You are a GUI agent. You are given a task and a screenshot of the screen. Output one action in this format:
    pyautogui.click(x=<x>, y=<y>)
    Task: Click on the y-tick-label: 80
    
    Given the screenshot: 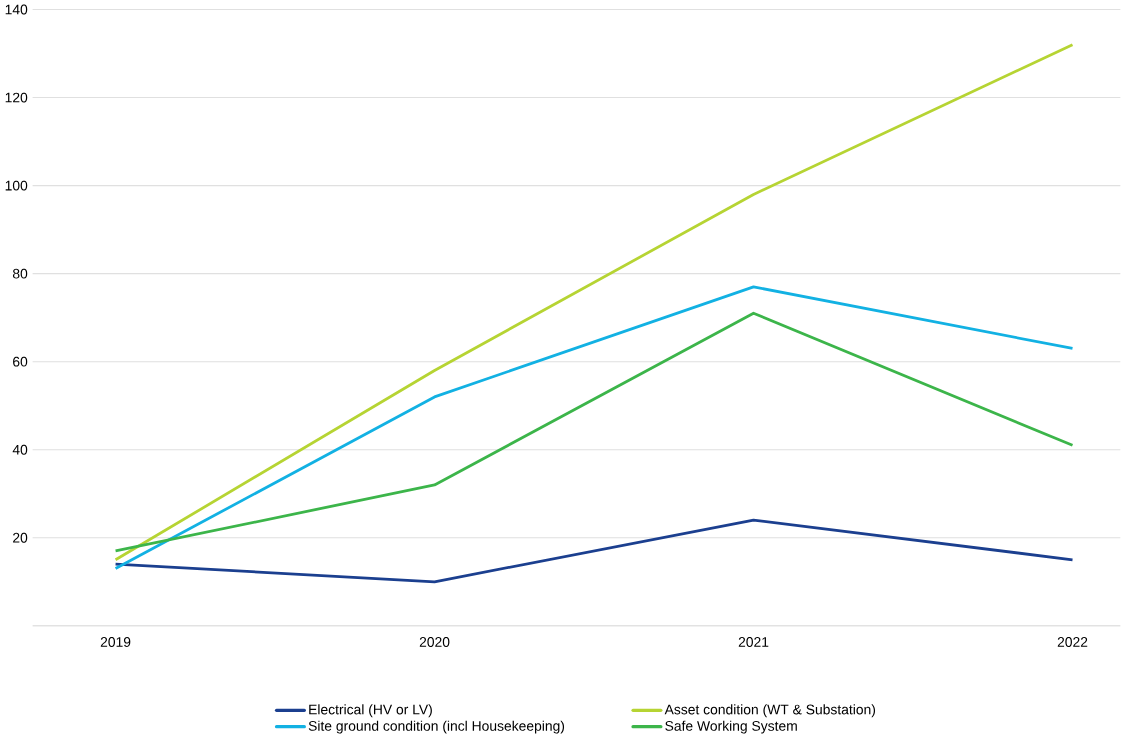 What is the action you would take?
    pyautogui.click(x=20, y=273)
    